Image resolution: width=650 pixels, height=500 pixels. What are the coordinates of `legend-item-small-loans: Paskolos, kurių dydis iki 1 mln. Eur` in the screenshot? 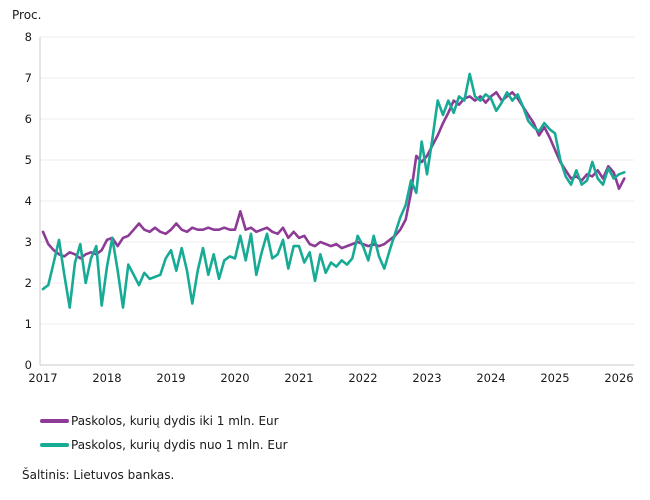 It's located at (164, 421).